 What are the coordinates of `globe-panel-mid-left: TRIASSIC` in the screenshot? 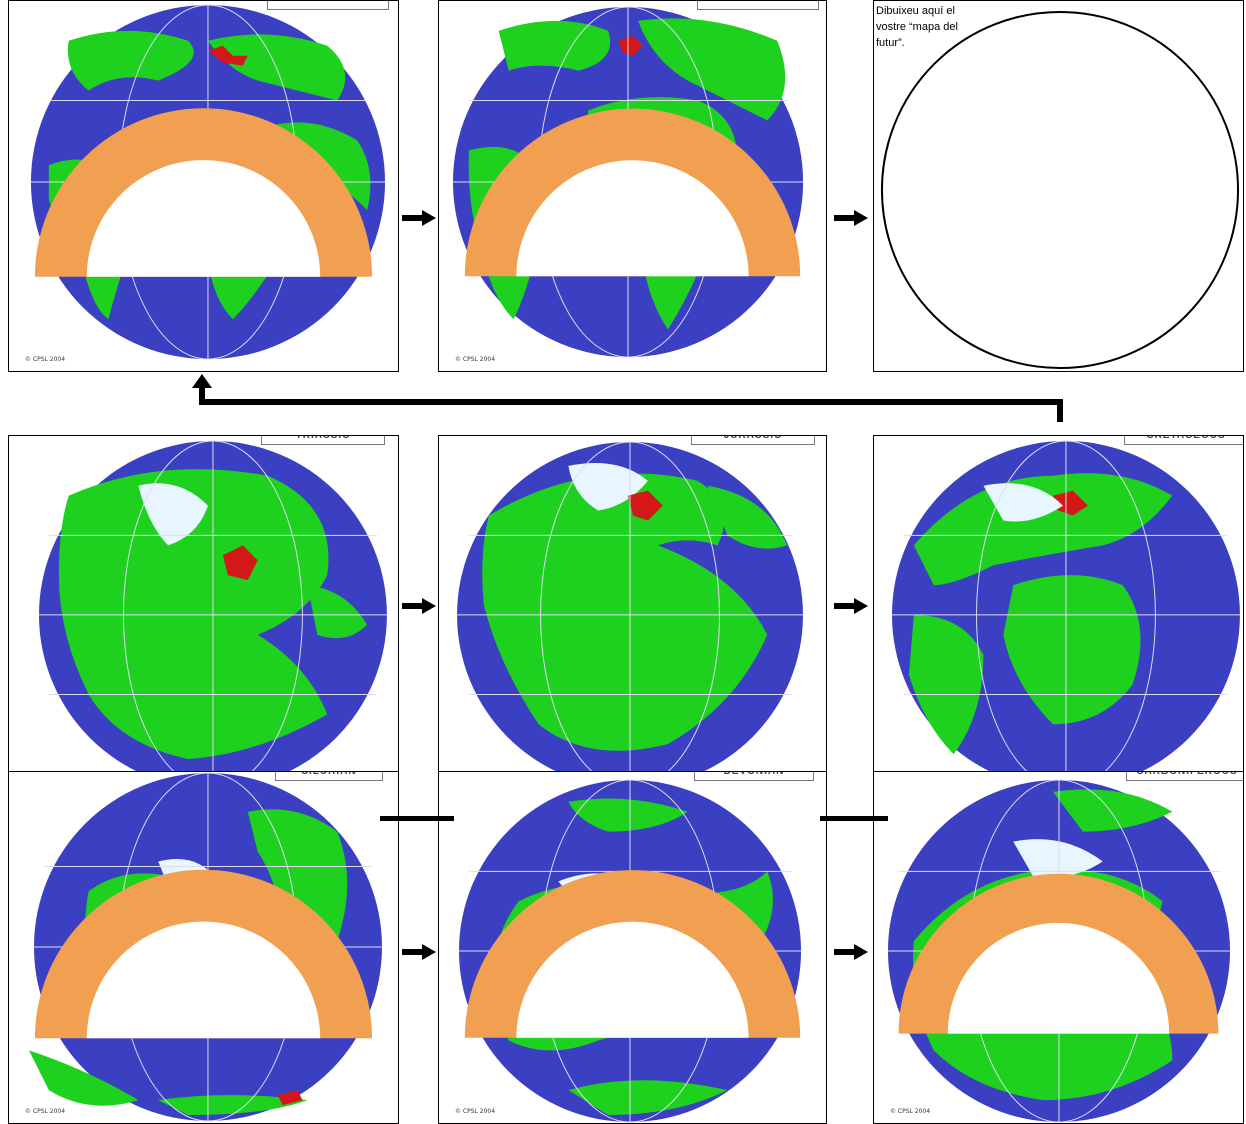 It's located at (203, 603).